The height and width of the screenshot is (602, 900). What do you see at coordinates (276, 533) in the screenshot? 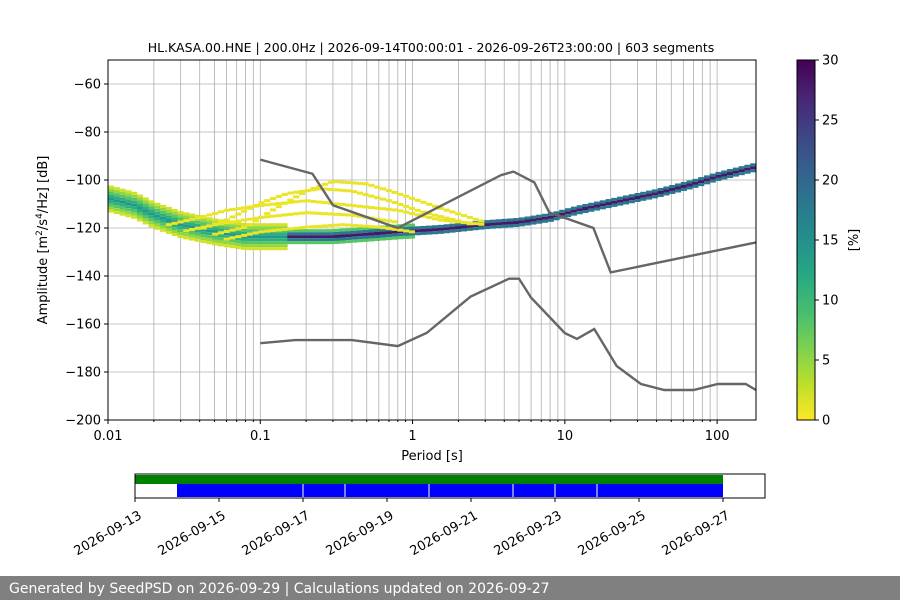
I see `timeline-tick-label: 2026-09-17` at bounding box center [276, 533].